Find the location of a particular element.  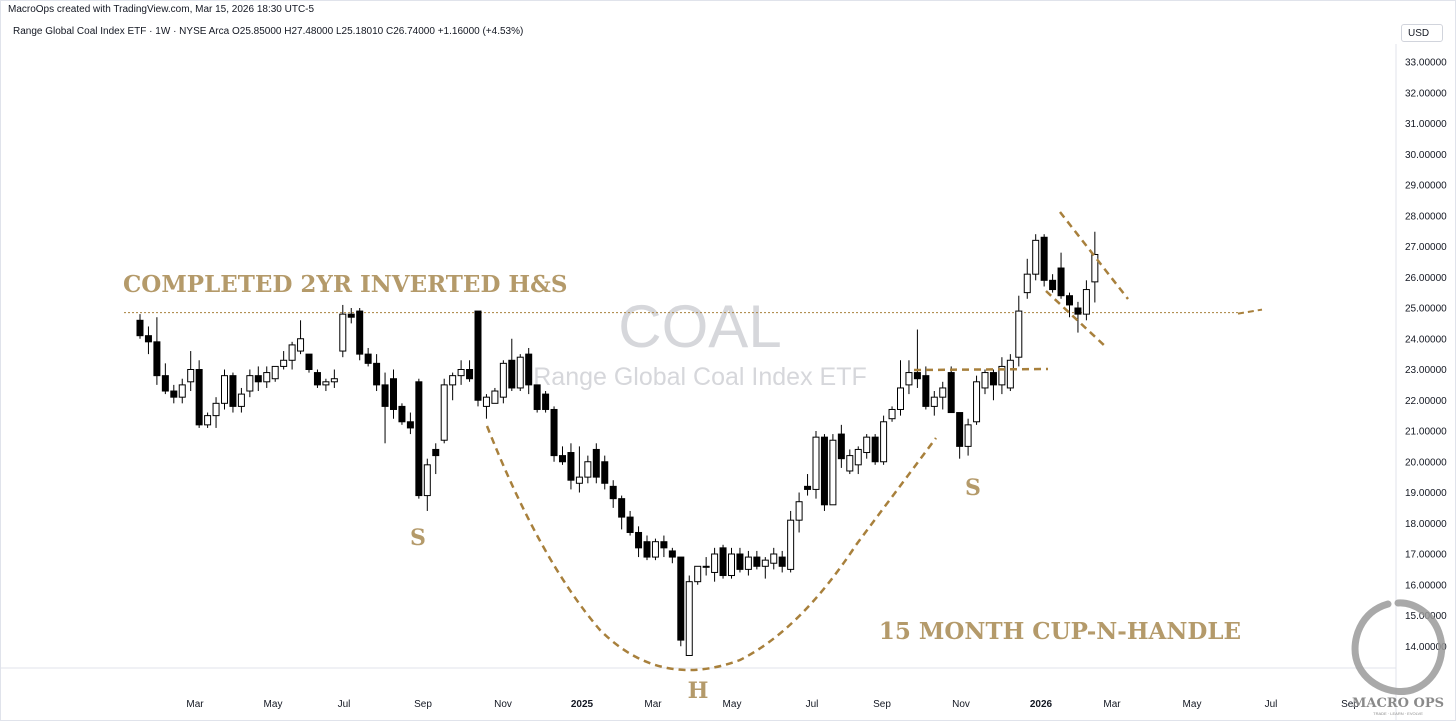

time-tick-label: 2025 is located at coordinates (582, 704).